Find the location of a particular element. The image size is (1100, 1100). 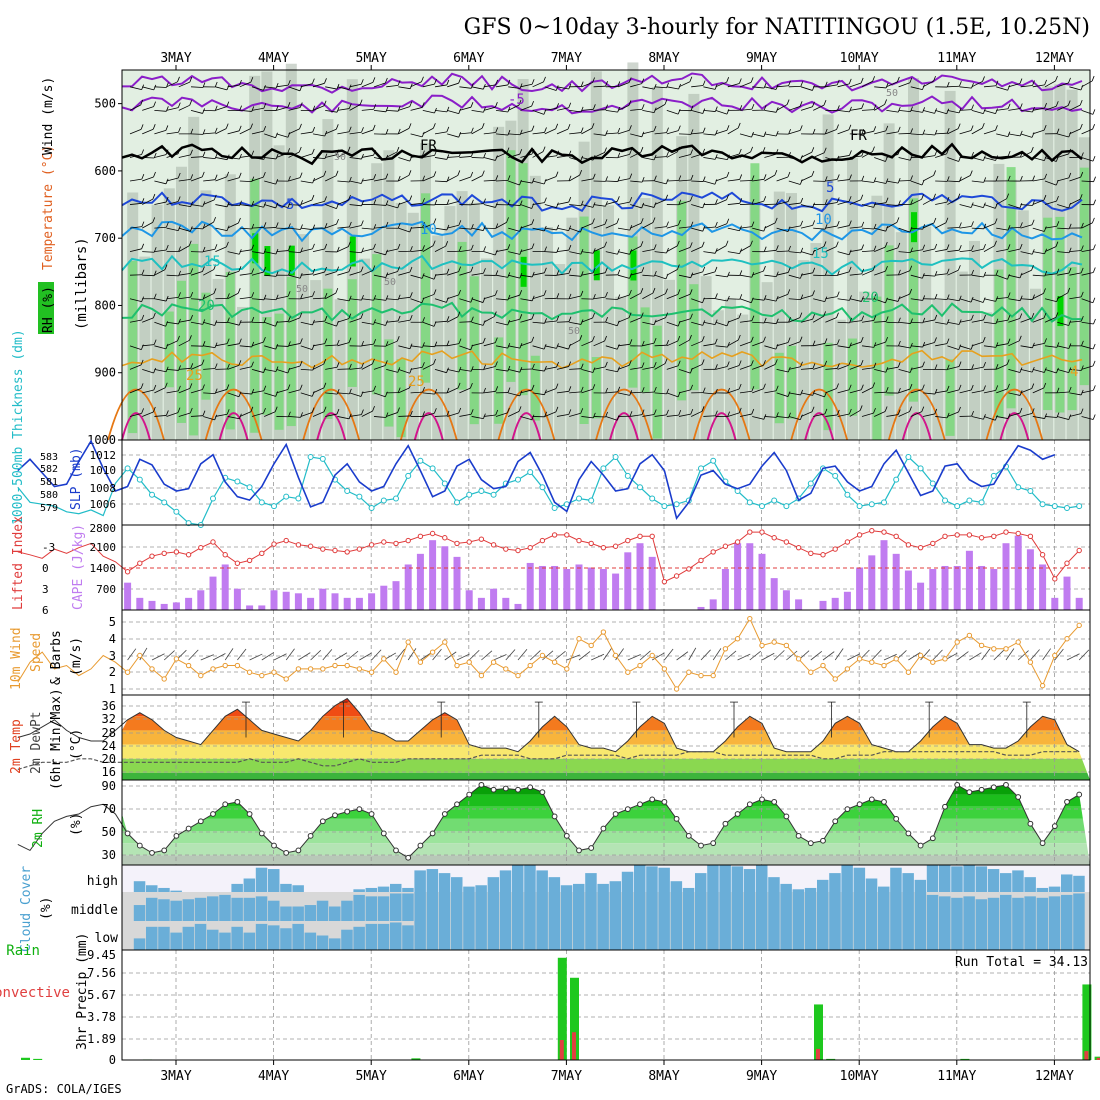

rh-band-green is located at coordinates (401, 398).